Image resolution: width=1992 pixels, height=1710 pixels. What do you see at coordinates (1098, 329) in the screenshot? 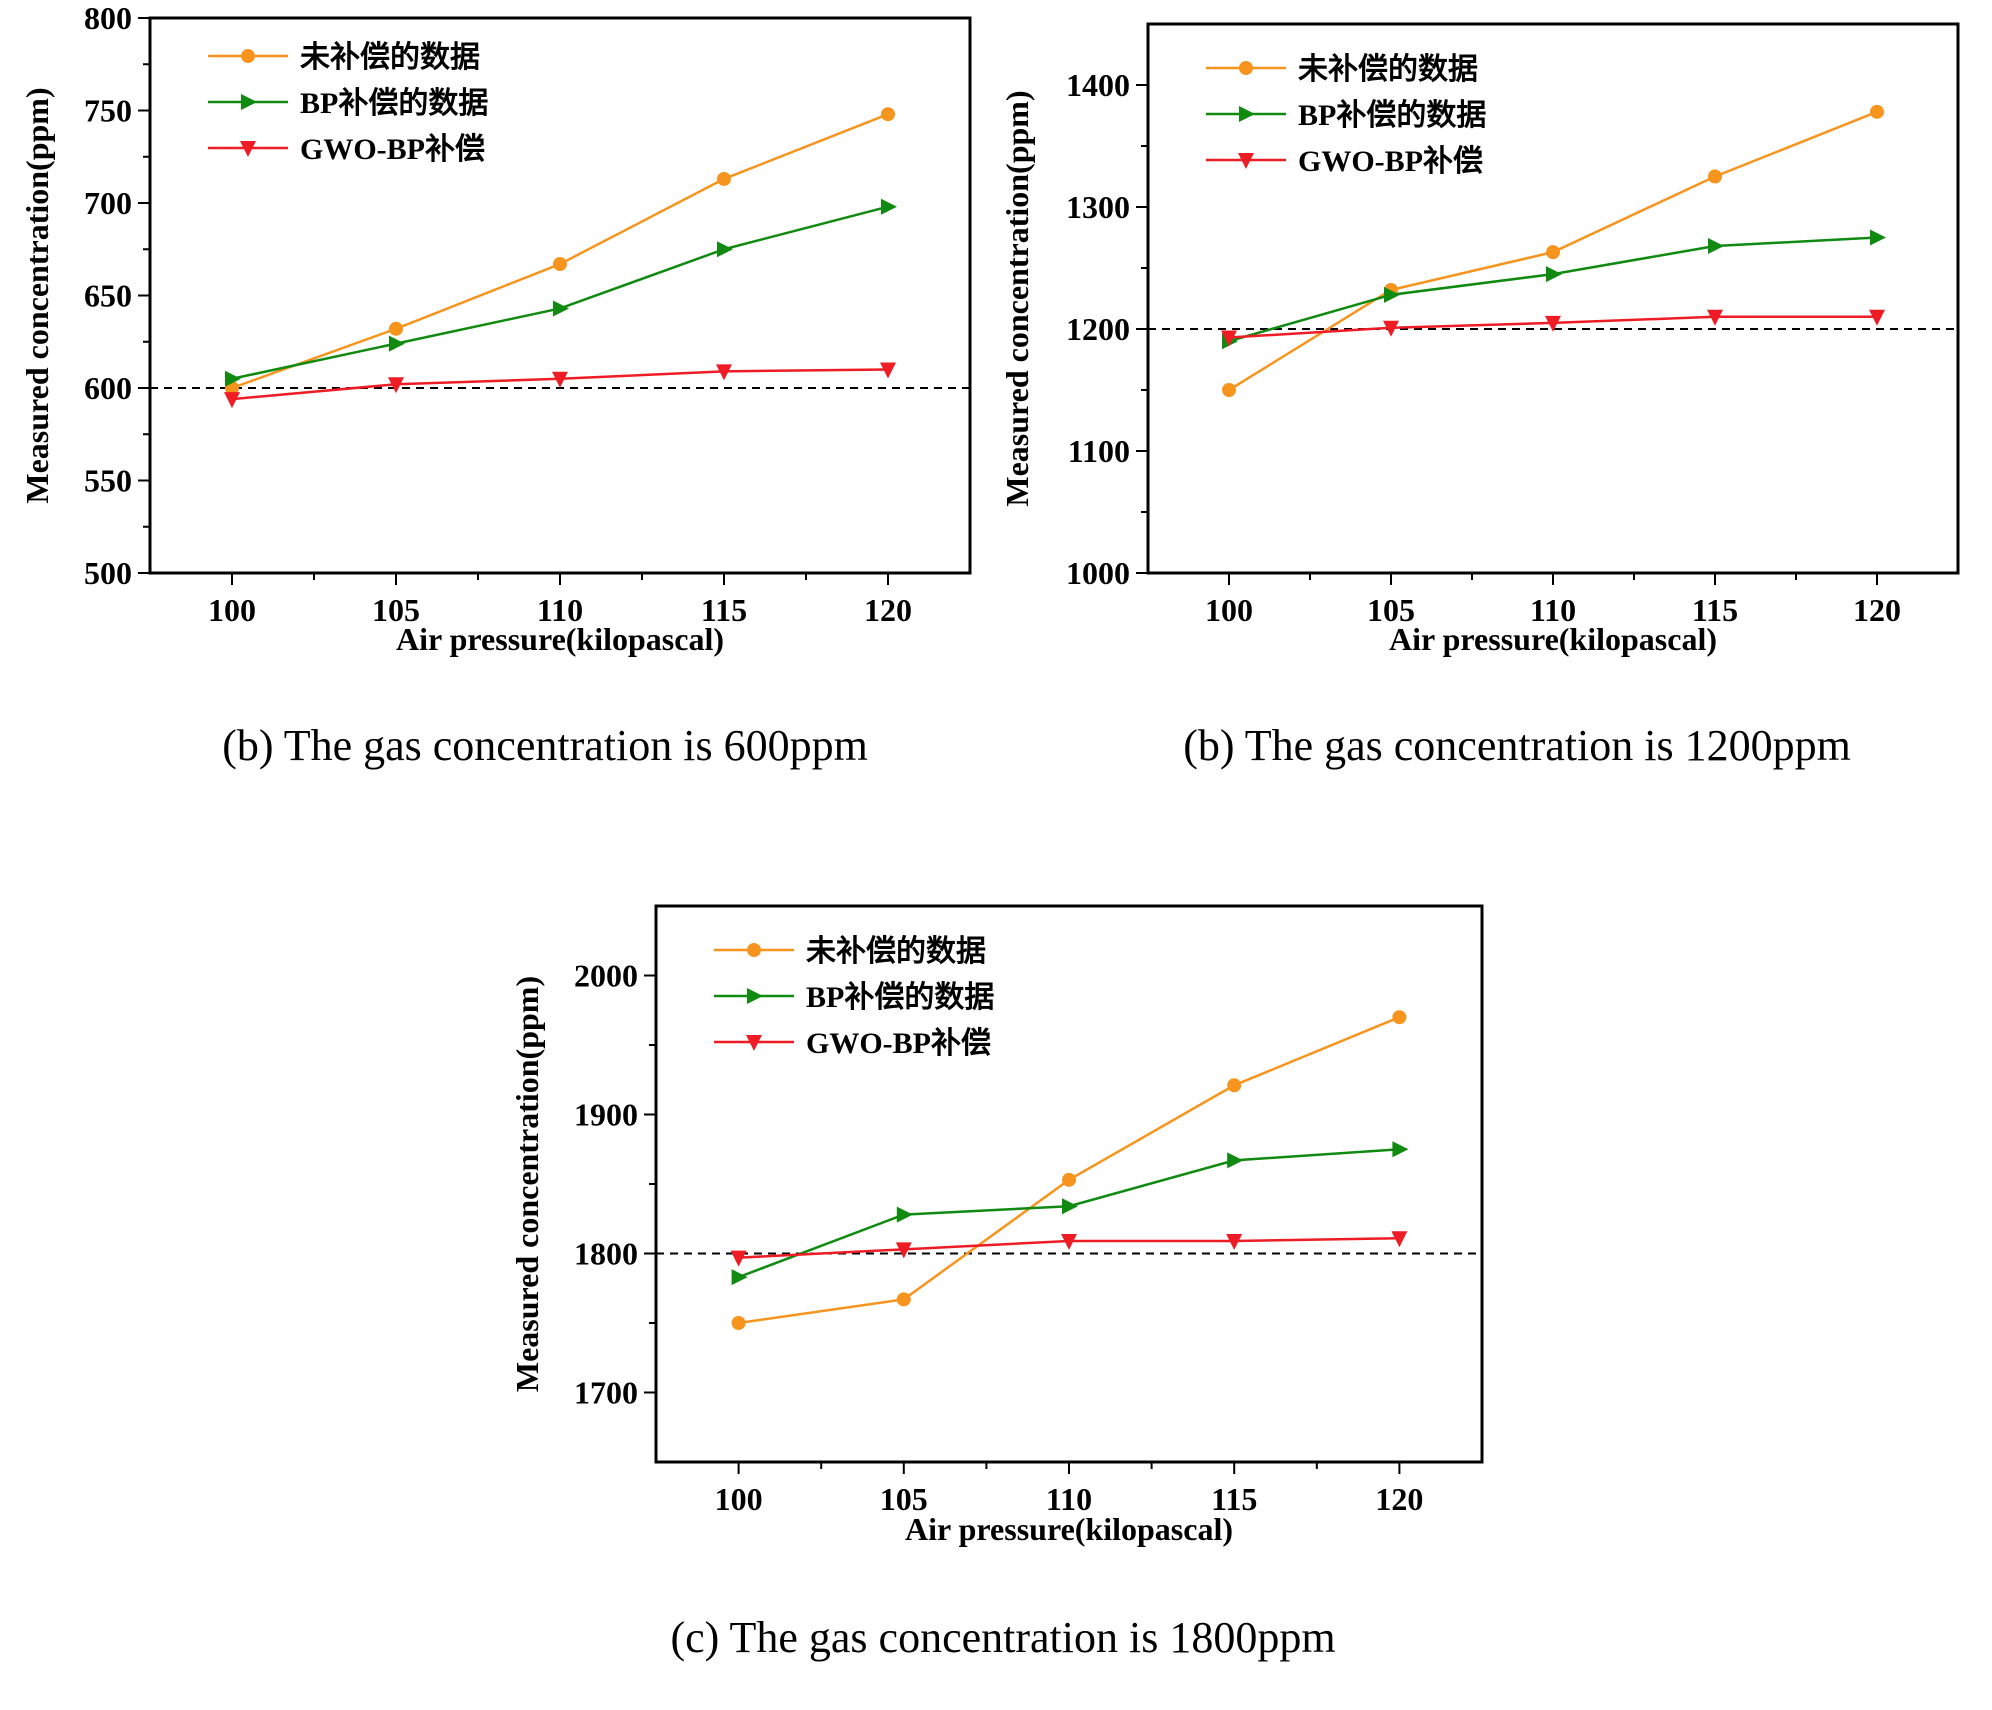
I see `y-tick-label: 1200` at bounding box center [1098, 329].